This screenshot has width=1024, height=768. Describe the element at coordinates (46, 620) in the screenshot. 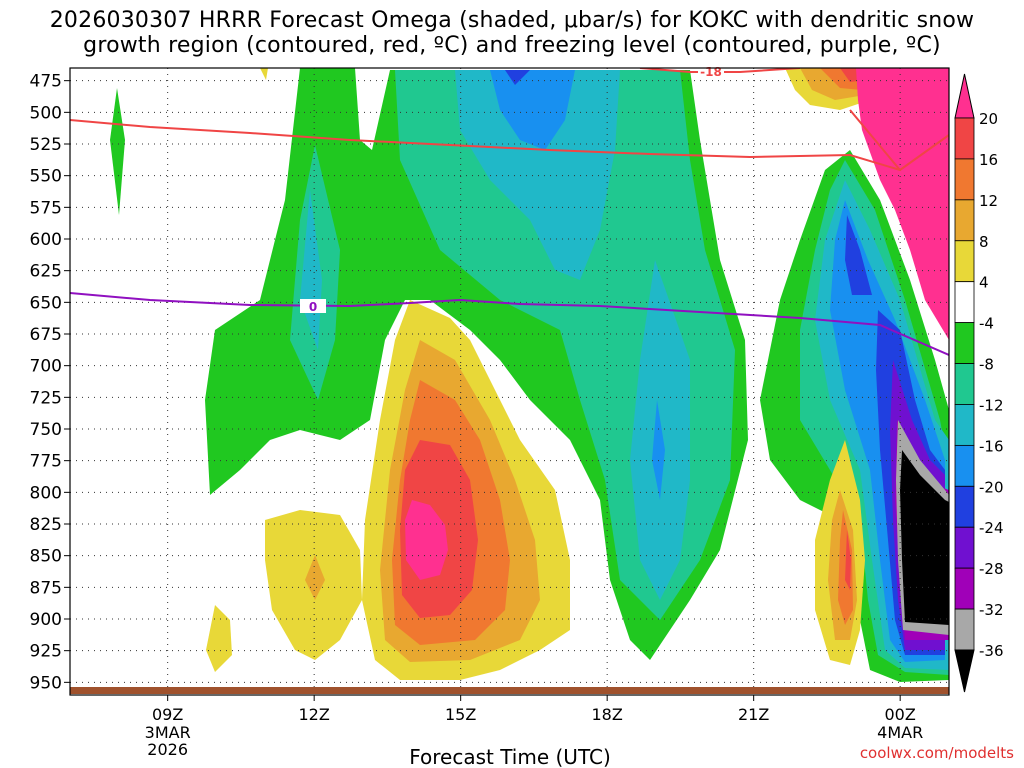

I see `y-tick-label: 900` at that location.